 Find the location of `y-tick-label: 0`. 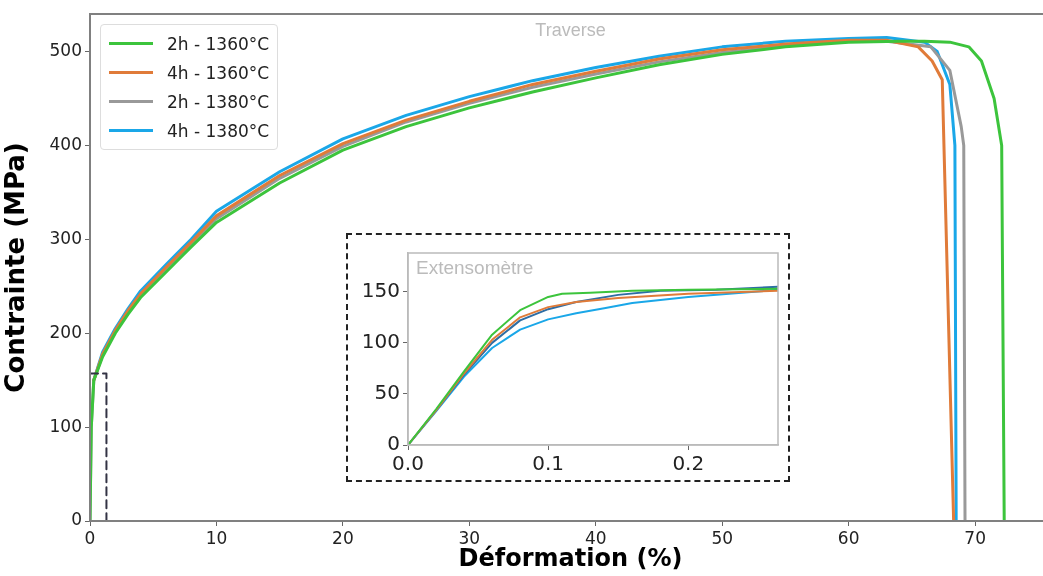

y-tick-label: 0 is located at coordinates (76, 519).